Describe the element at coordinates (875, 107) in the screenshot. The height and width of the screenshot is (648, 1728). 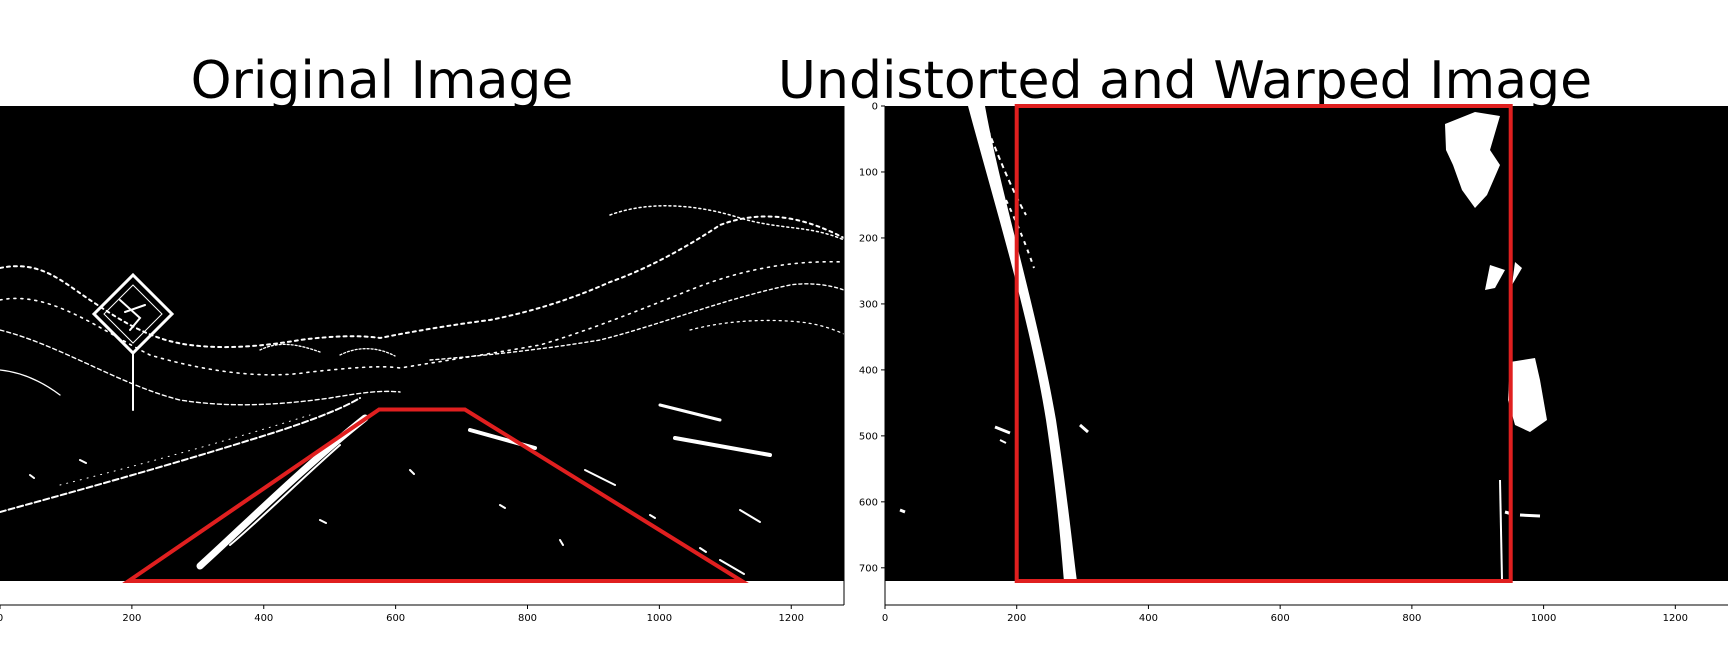
I see `y-tick-label: 0` at that location.